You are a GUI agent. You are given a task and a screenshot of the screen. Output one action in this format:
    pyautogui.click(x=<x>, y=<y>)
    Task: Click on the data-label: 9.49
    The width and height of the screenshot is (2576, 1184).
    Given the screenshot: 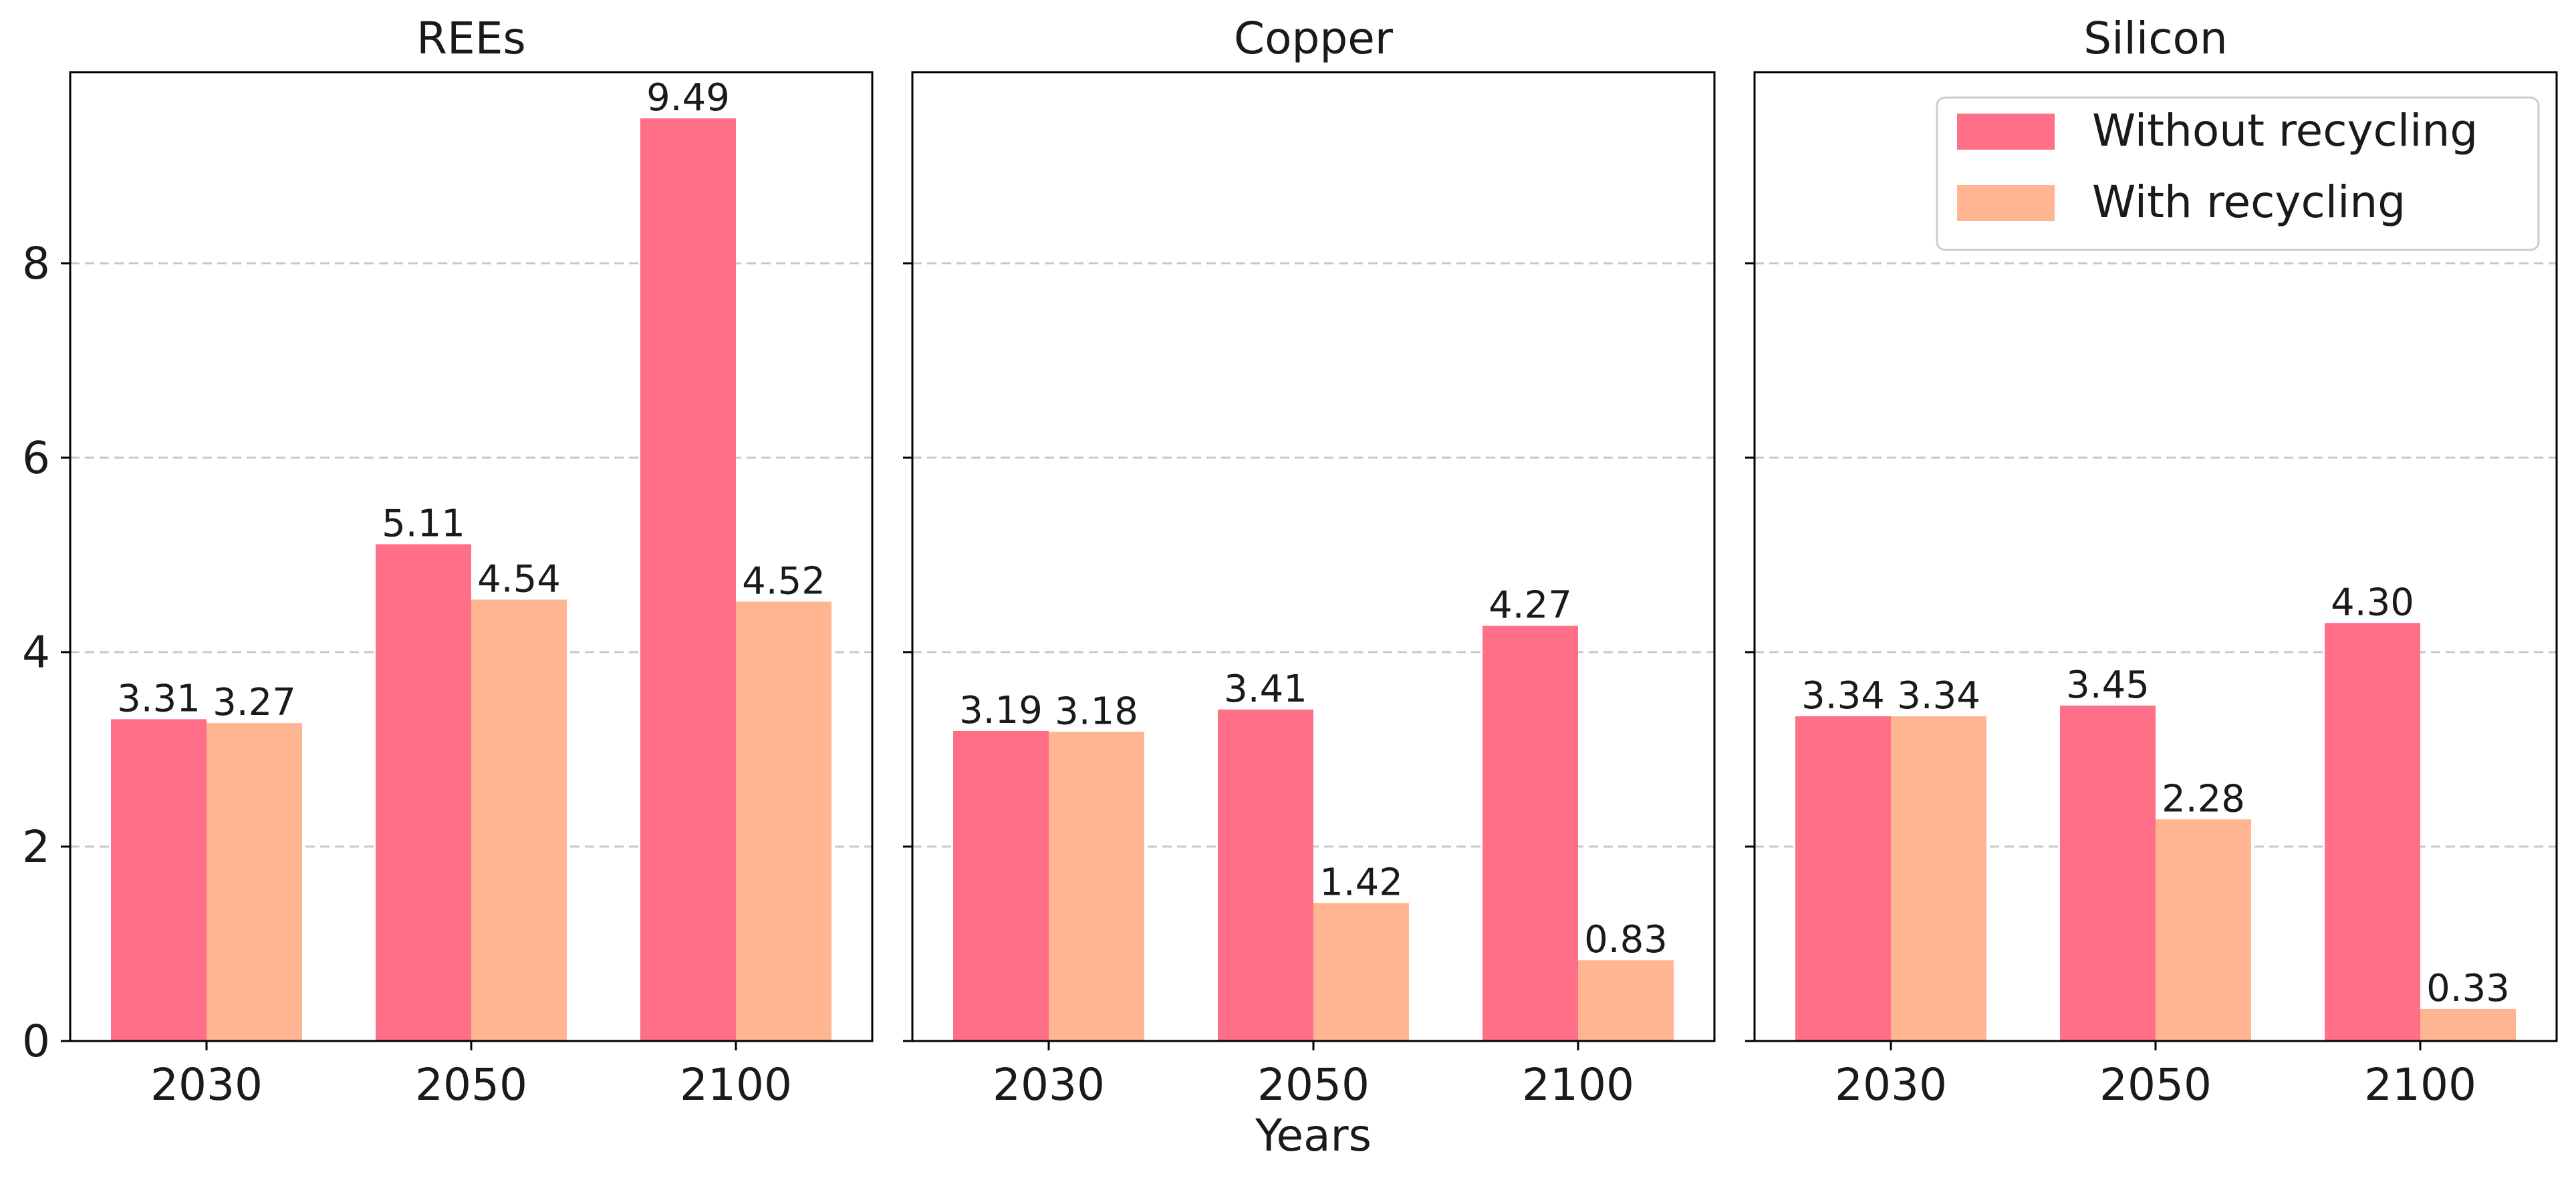 What is the action you would take?
    pyautogui.click(x=688, y=98)
    